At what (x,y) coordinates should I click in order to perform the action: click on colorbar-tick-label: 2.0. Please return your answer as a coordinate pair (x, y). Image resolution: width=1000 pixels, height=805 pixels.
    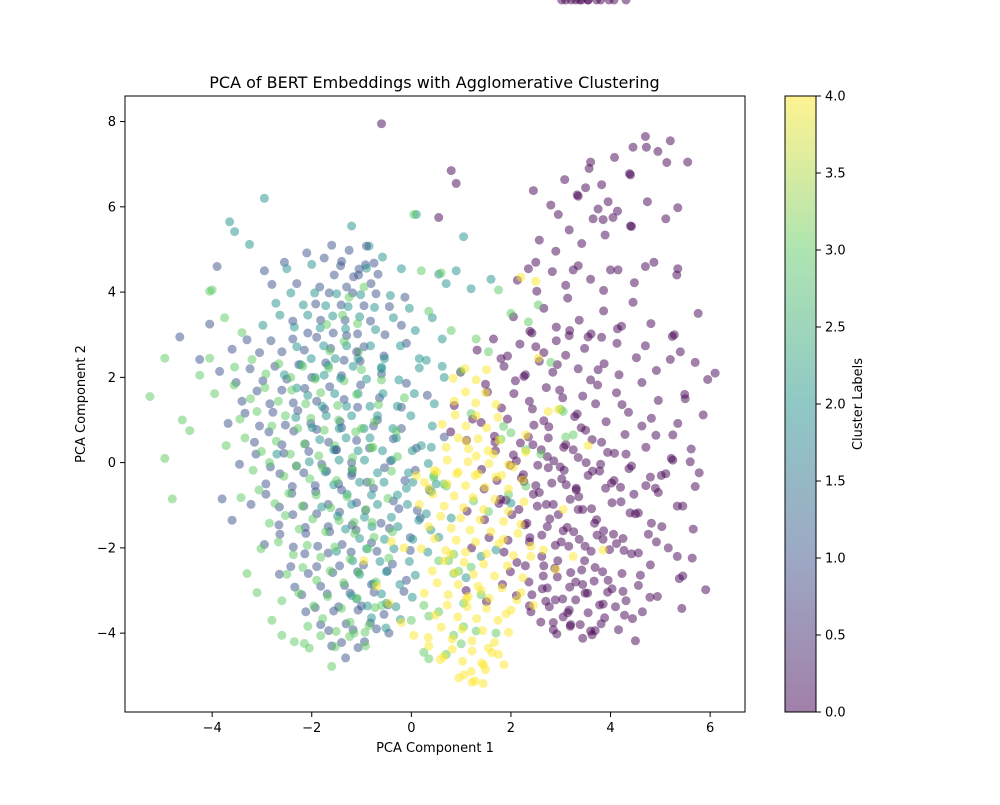
    Looking at the image, I should click on (835, 405).